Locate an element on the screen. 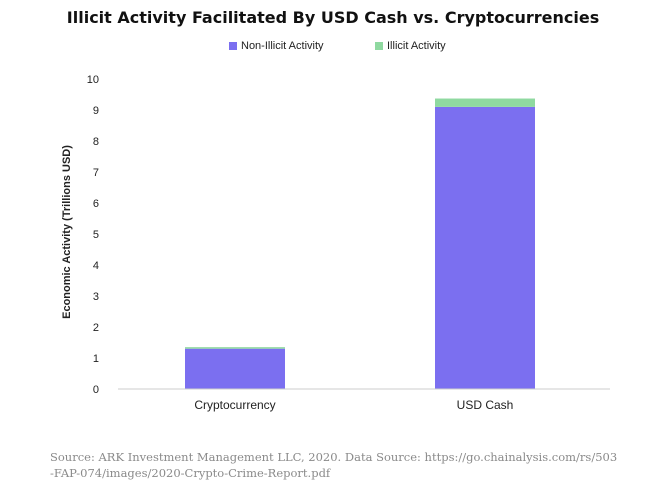  legend-label-illicit: Illicit Activity is located at coordinates (416, 46).